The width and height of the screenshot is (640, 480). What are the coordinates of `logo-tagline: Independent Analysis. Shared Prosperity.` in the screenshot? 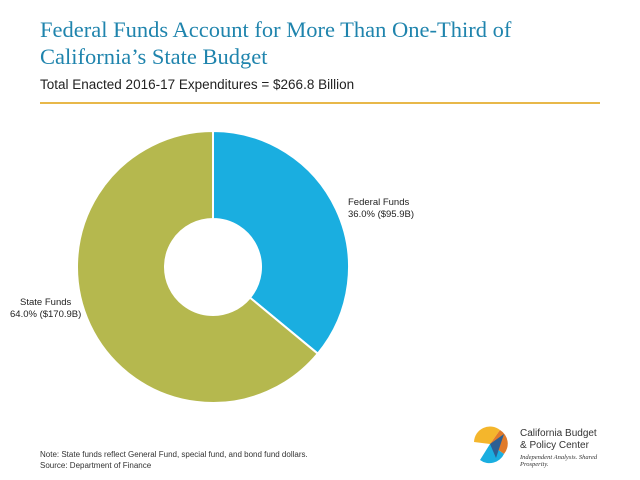 It's located at (559, 461).